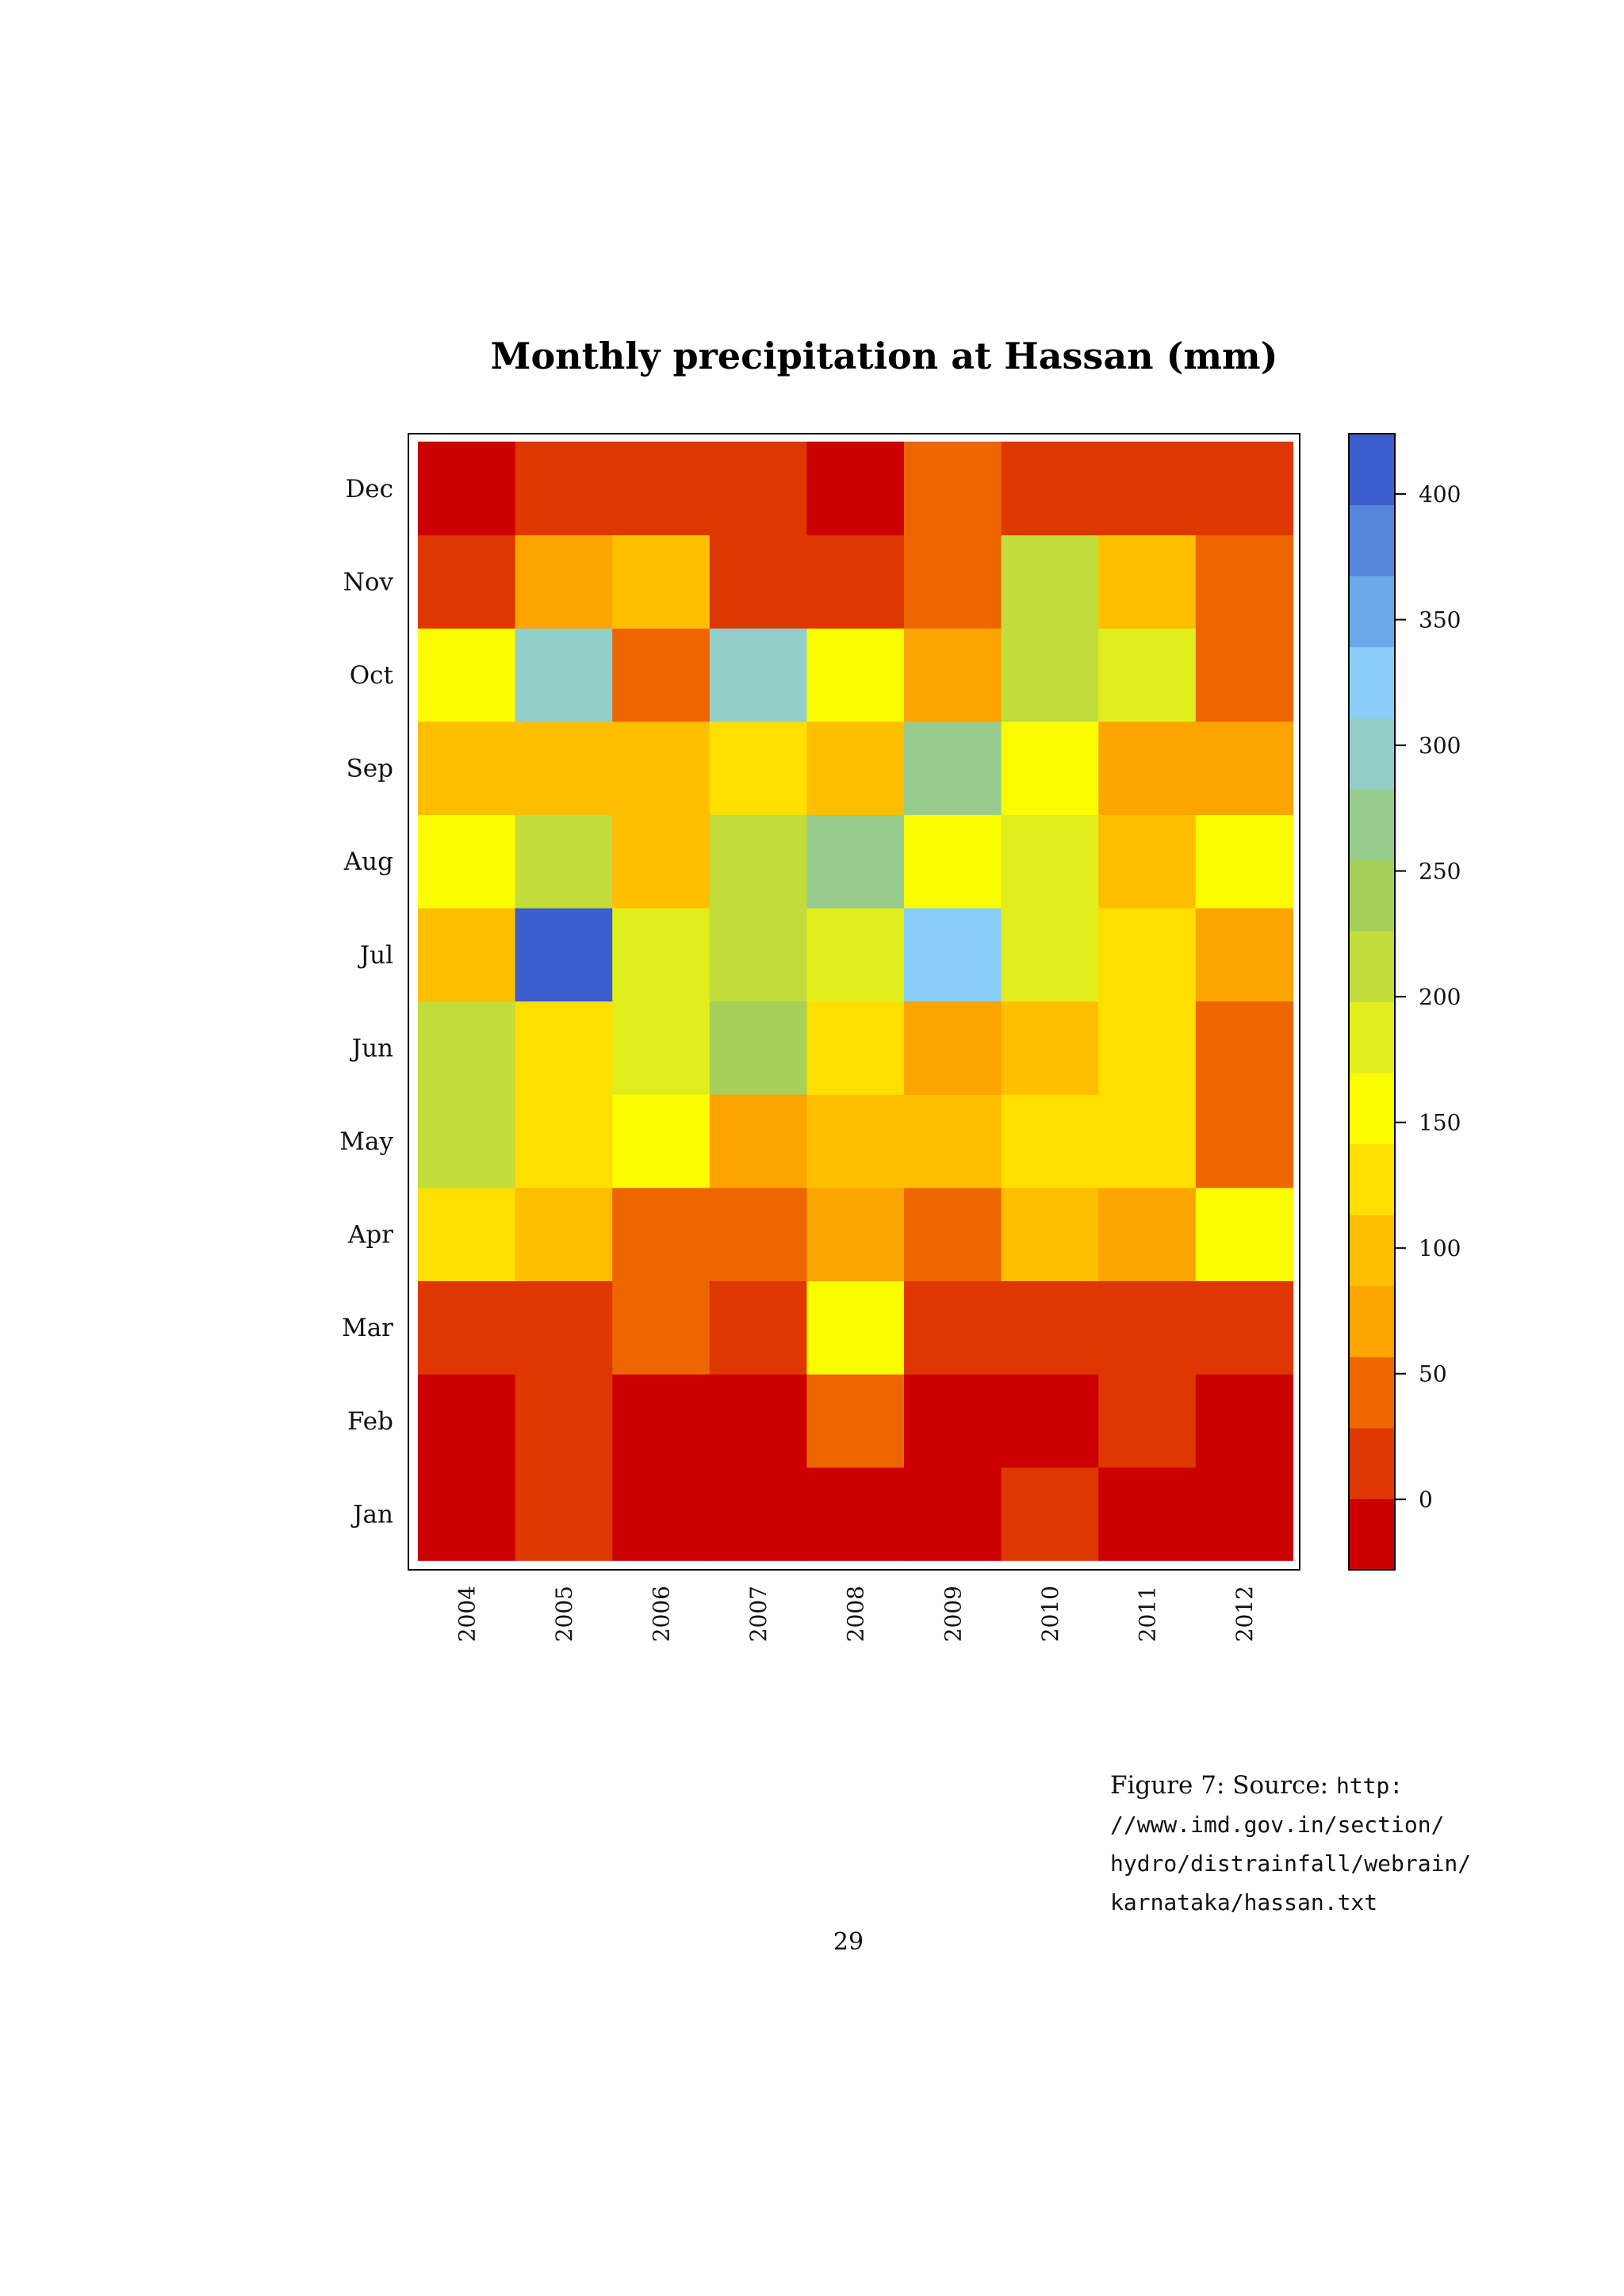 The width and height of the screenshot is (1624, 2296). Describe the element at coordinates (1369, 1786) in the screenshot. I see `caption-url-line: http:` at that location.